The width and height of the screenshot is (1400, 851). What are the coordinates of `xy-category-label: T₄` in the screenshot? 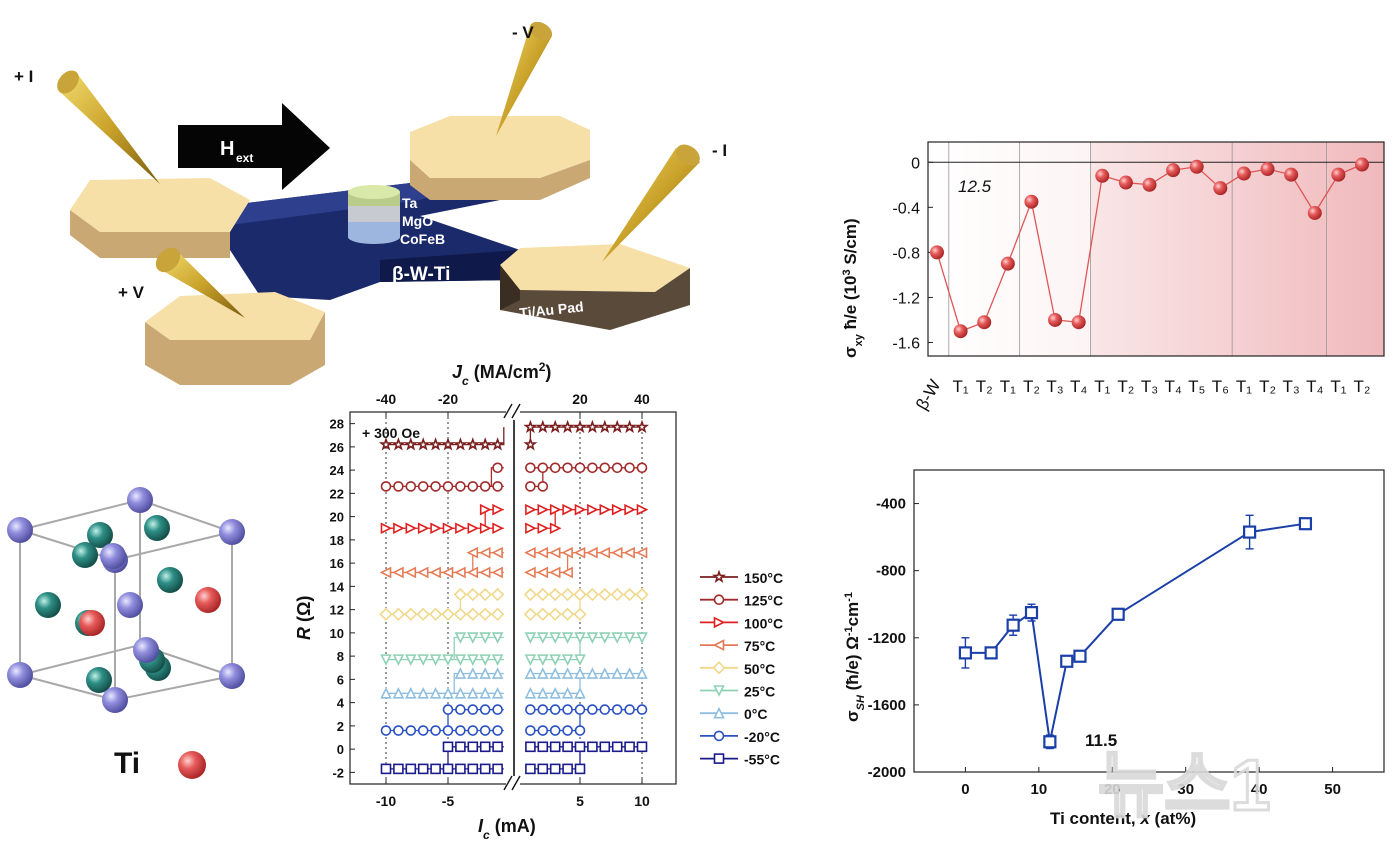 It's located at (1314, 386).